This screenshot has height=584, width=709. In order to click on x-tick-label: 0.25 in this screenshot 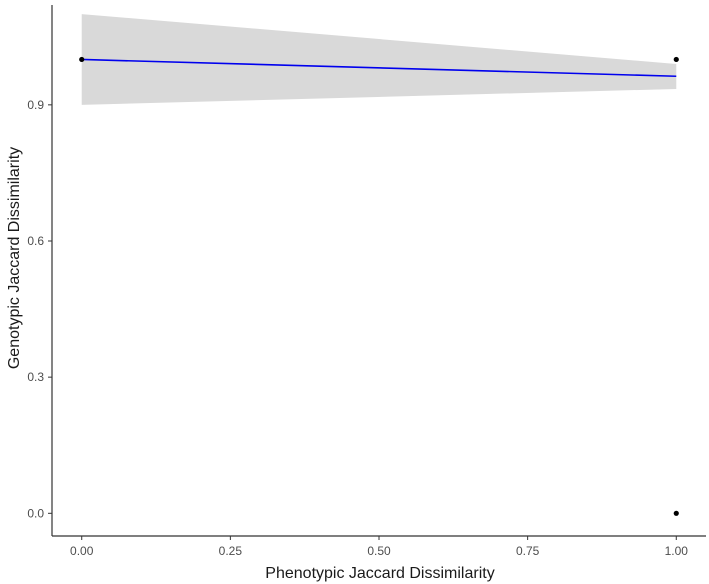, I will do `click(231, 551)`.